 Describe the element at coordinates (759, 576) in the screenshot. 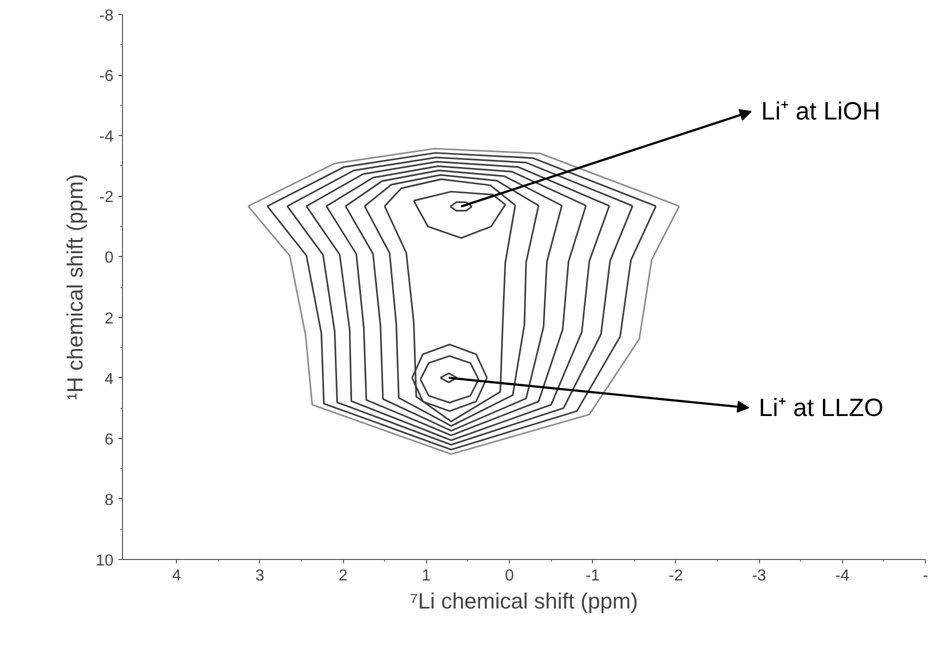

I see `x-tick-label: -3` at that location.